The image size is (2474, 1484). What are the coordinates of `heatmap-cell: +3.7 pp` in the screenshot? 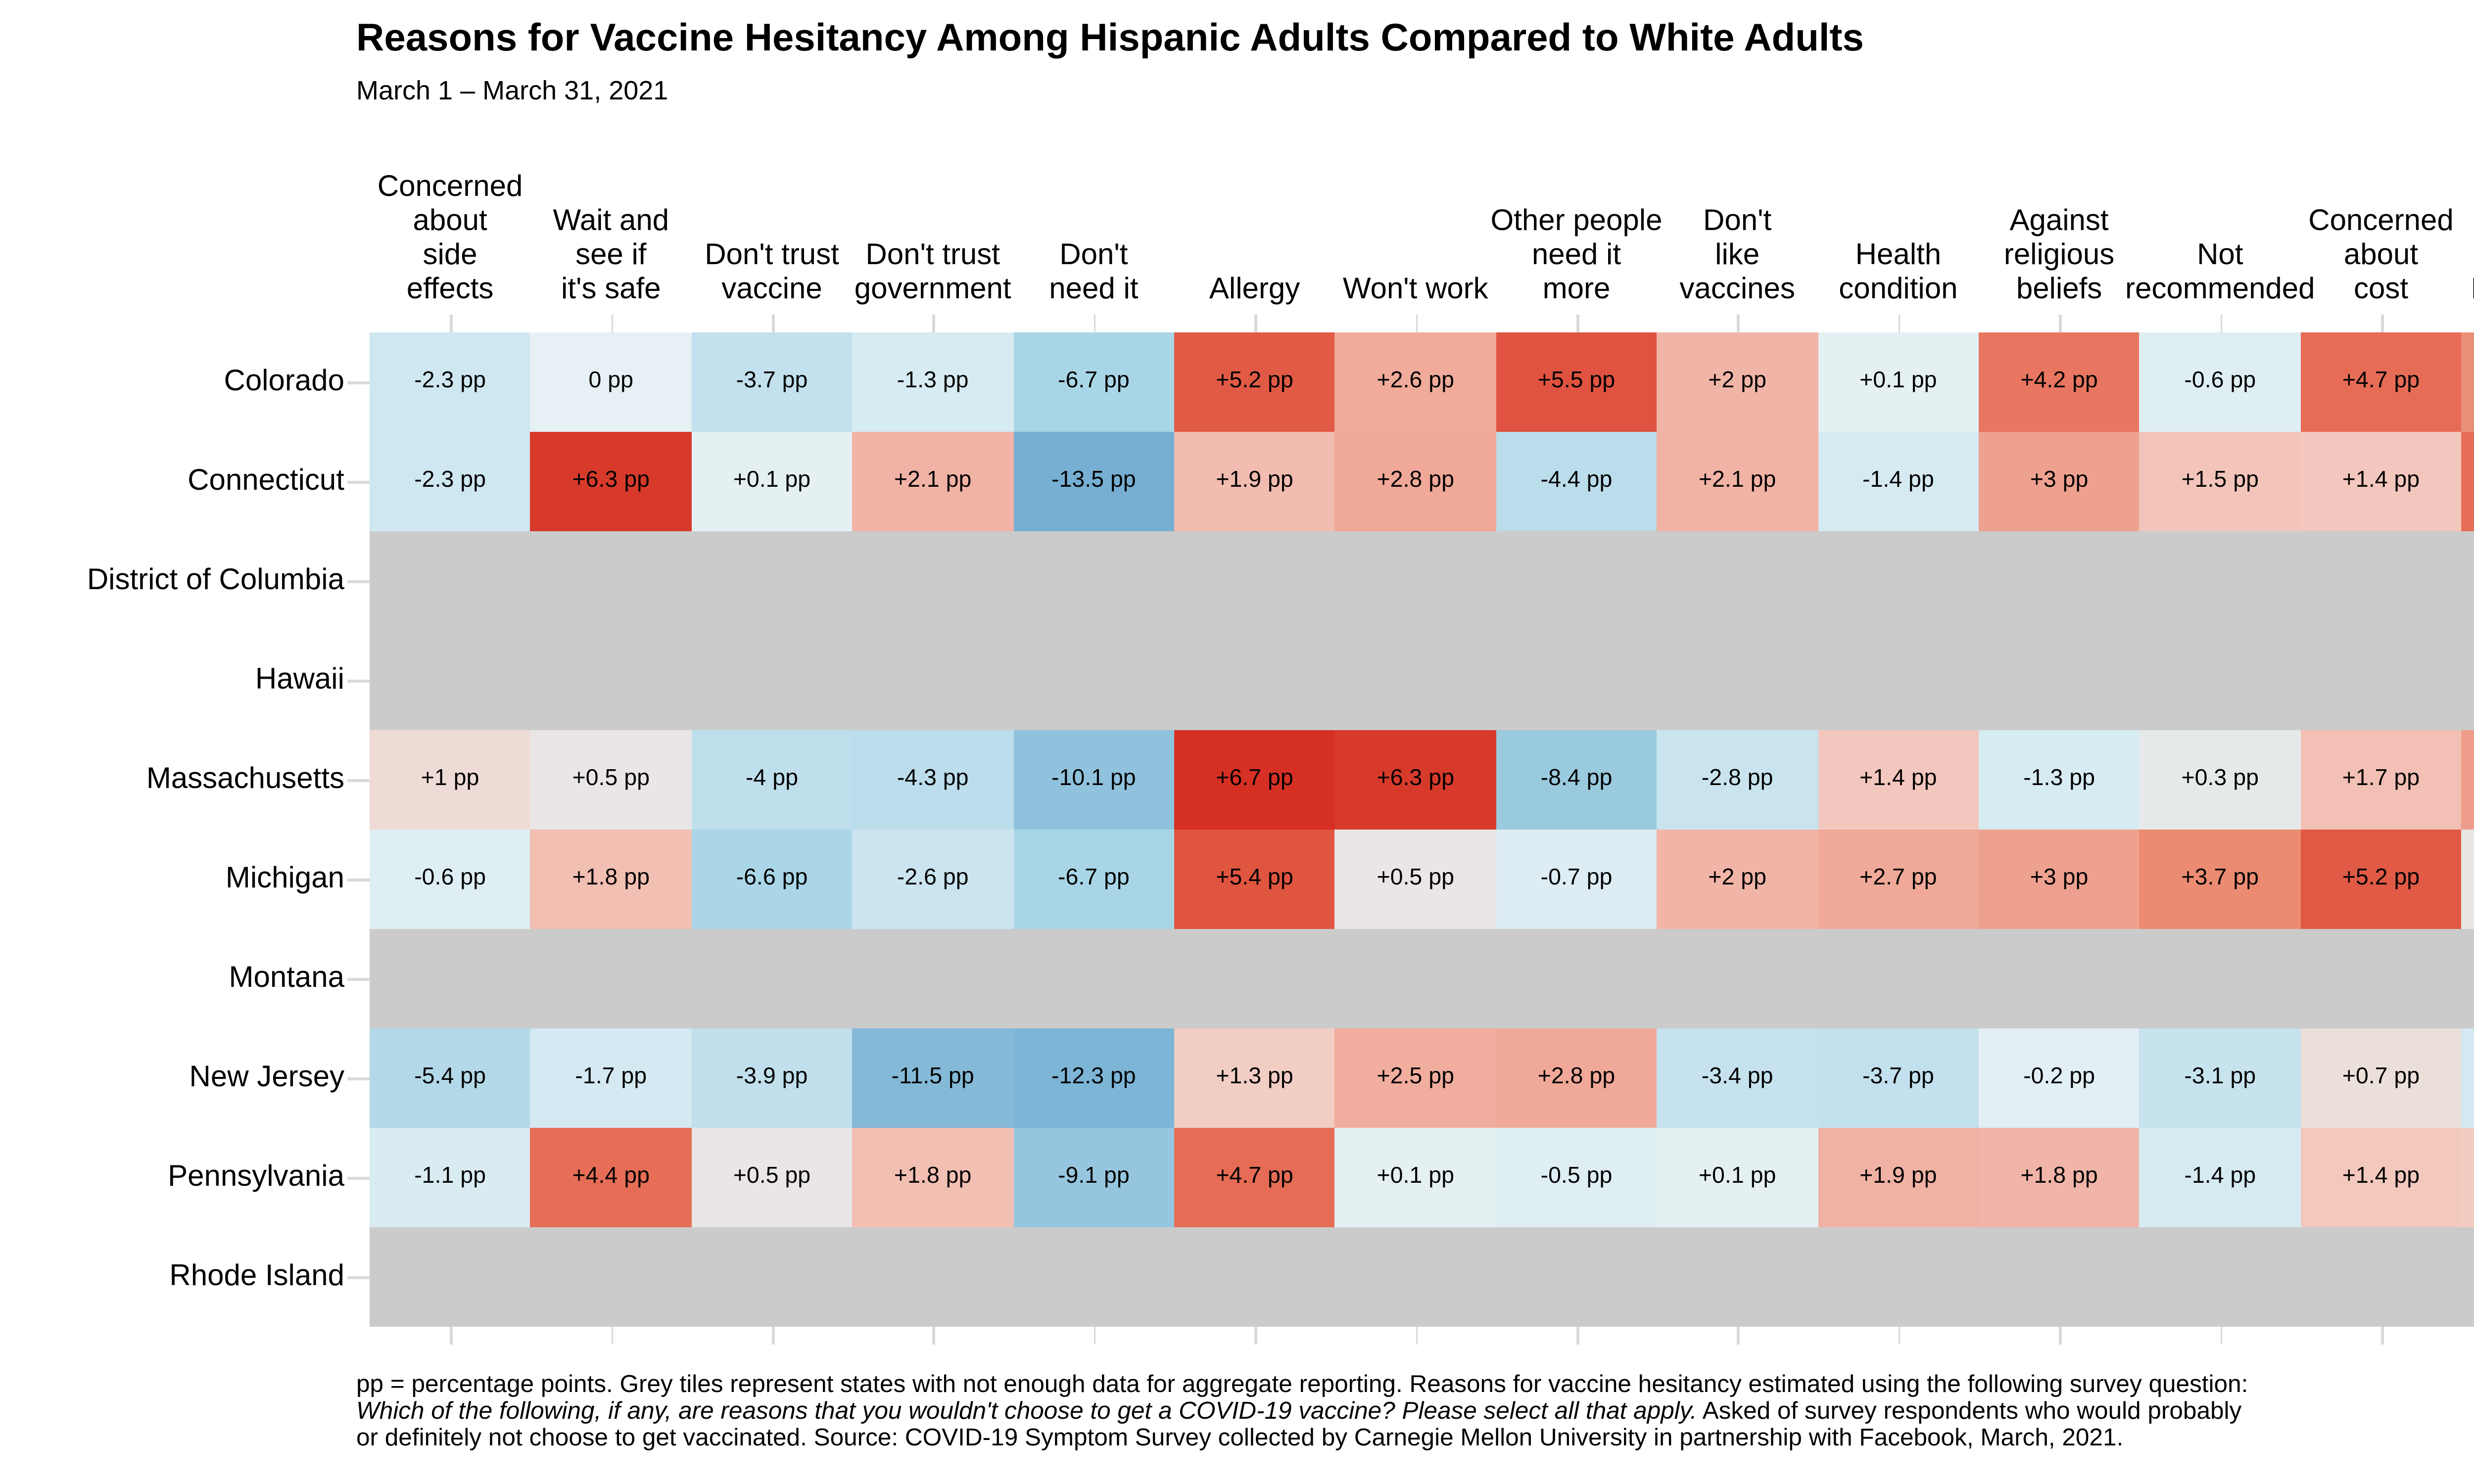 It's located at (2220, 879).